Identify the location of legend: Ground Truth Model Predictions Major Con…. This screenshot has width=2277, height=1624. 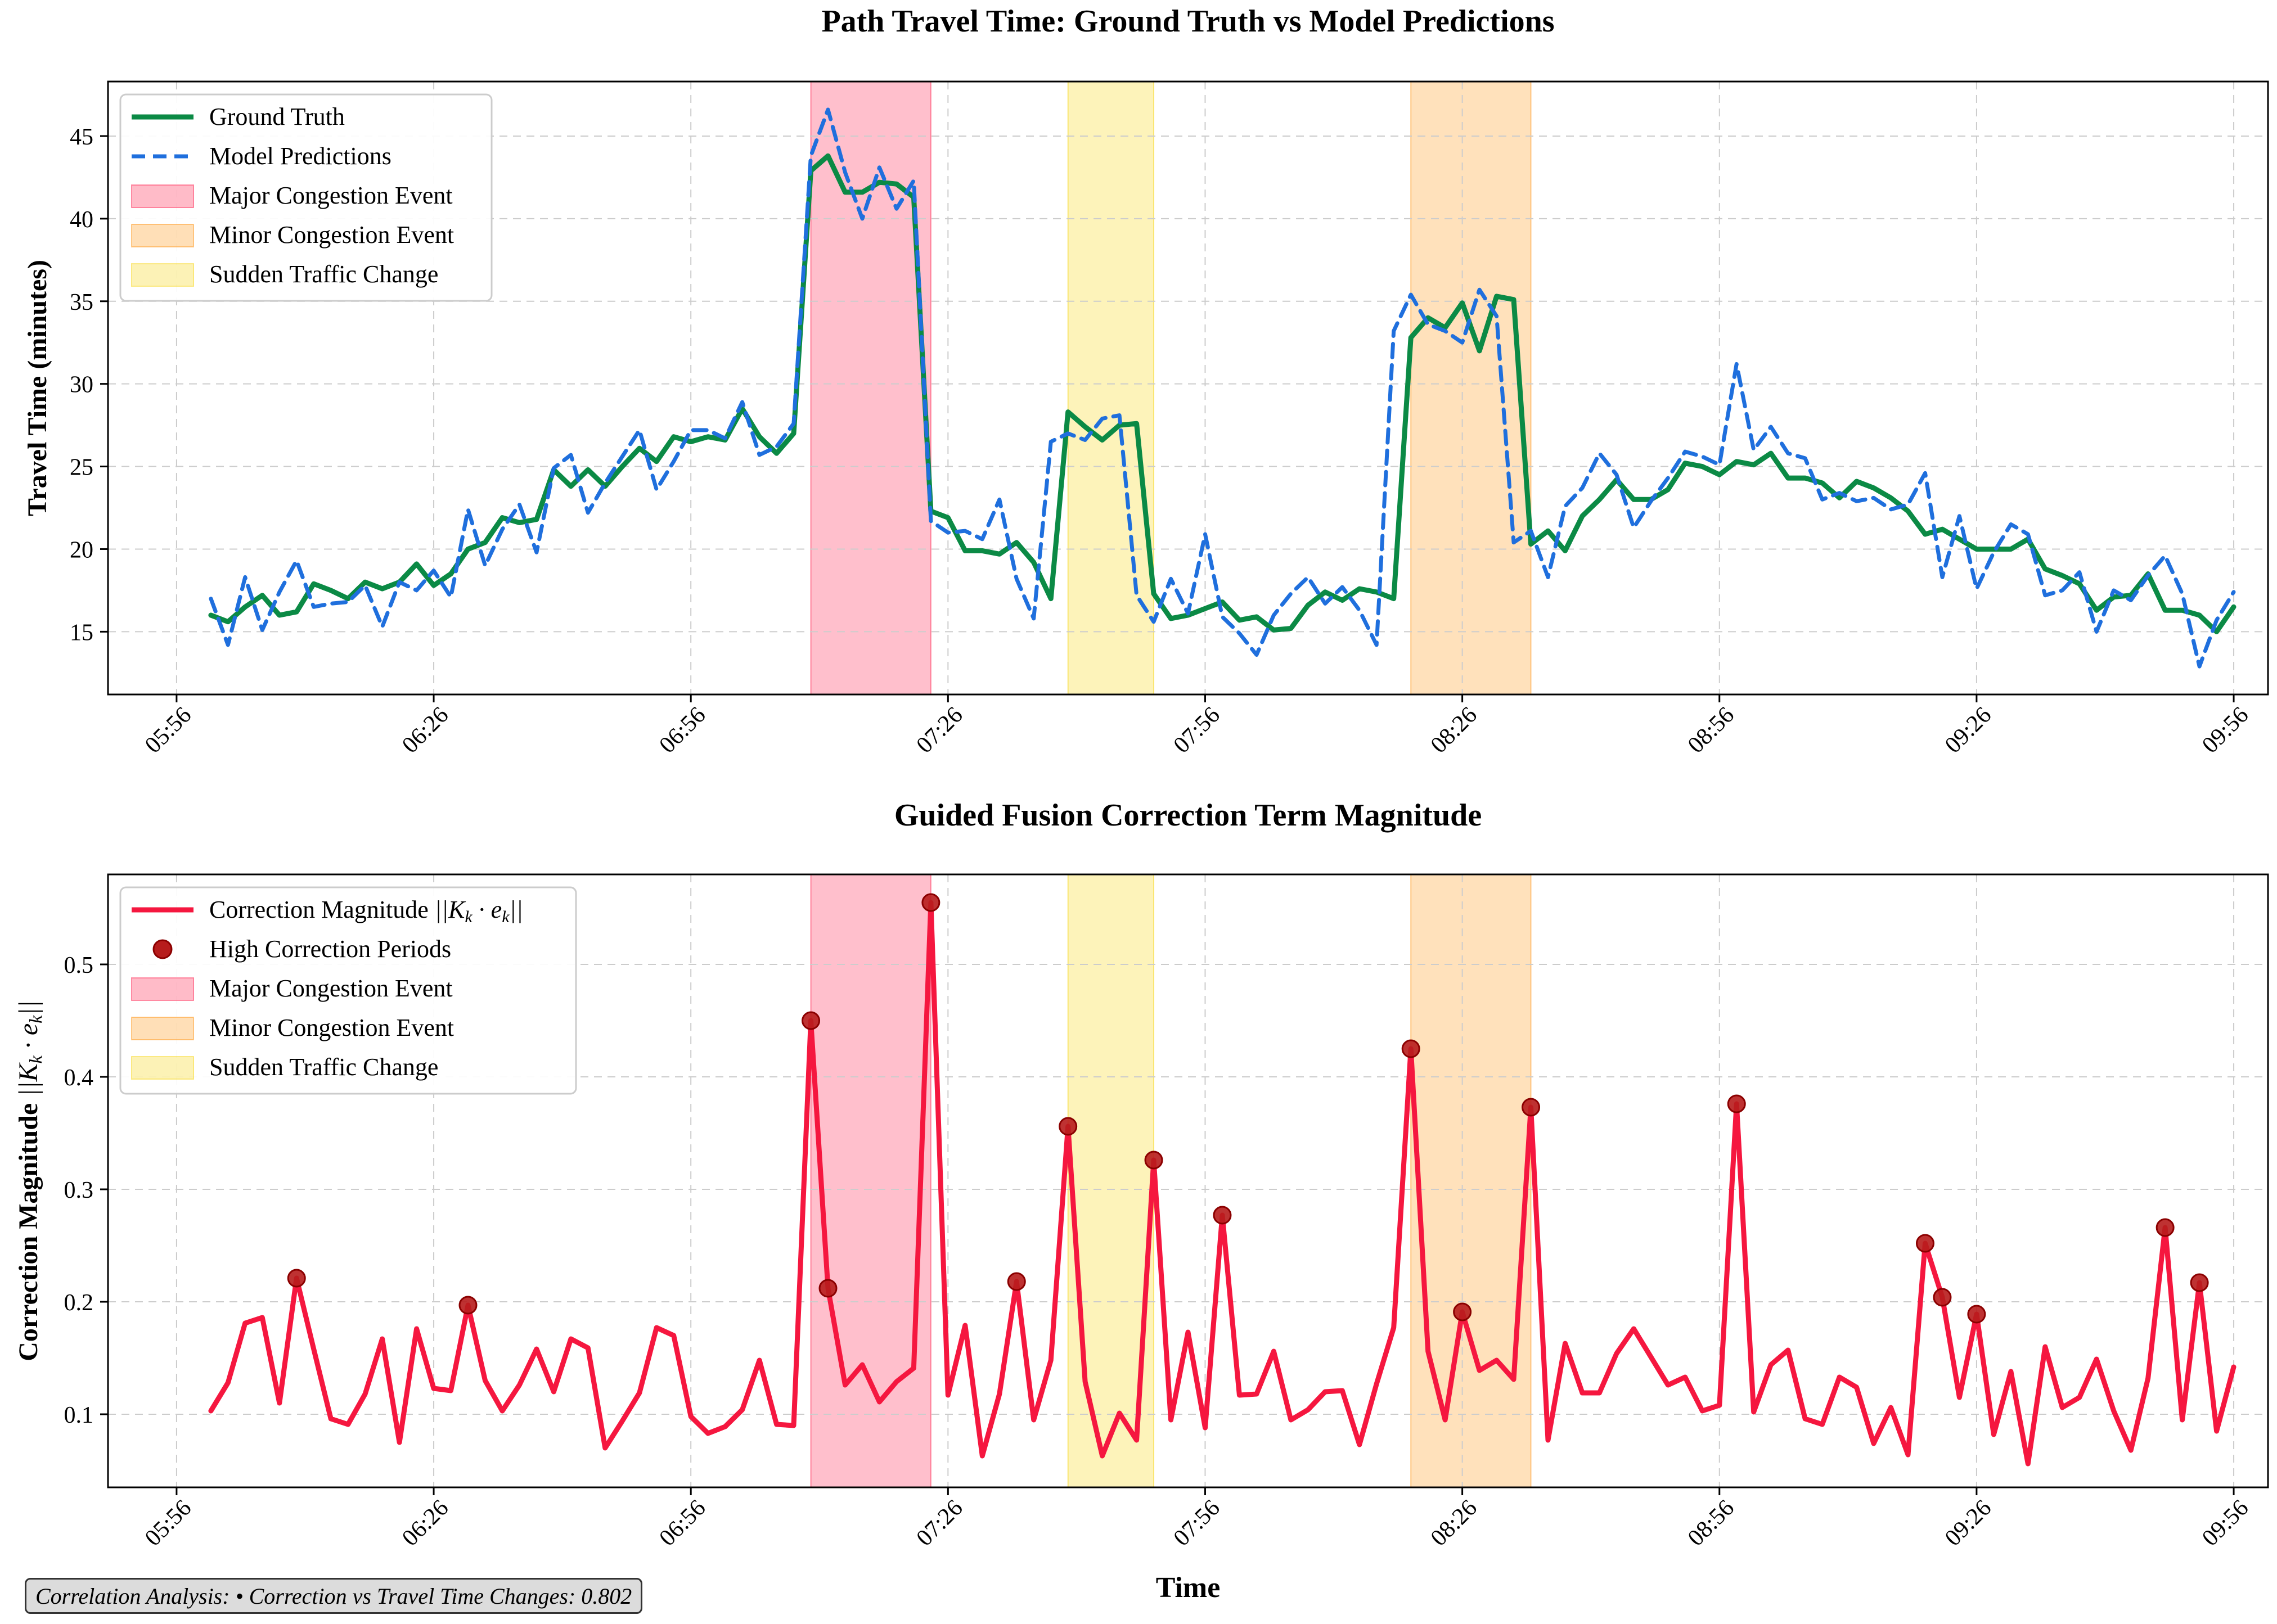
(306, 197).